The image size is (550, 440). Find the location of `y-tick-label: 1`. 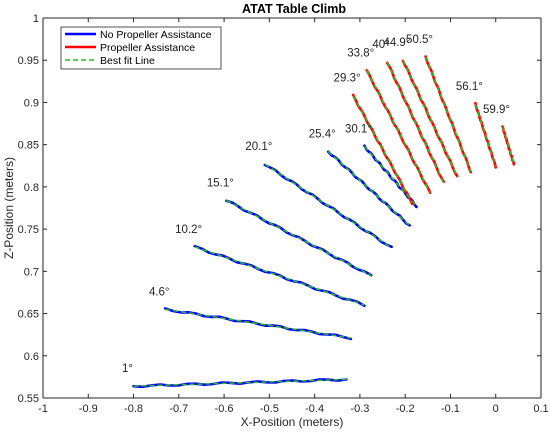

y-tick-label: 1 is located at coordinates (36, 19).